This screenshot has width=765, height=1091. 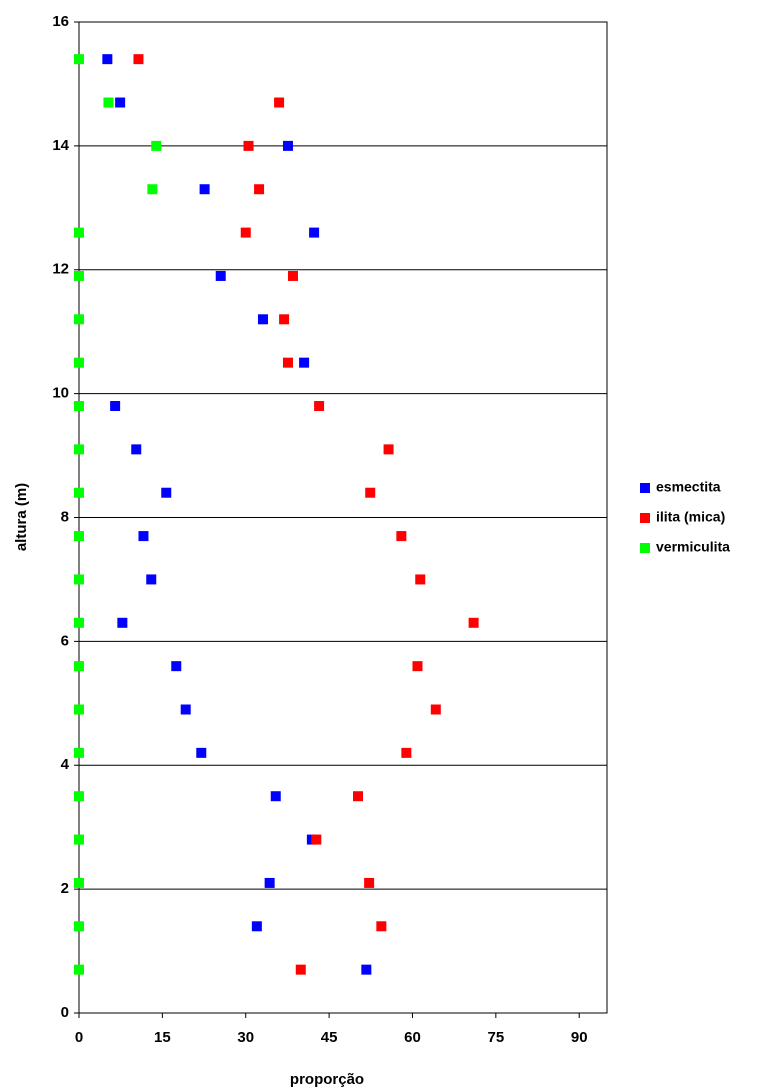 What do you see at coordinates (690, 517) in the screenshot?
I see `legend-label: ilita (mica)` at bounding box center [690, 517].